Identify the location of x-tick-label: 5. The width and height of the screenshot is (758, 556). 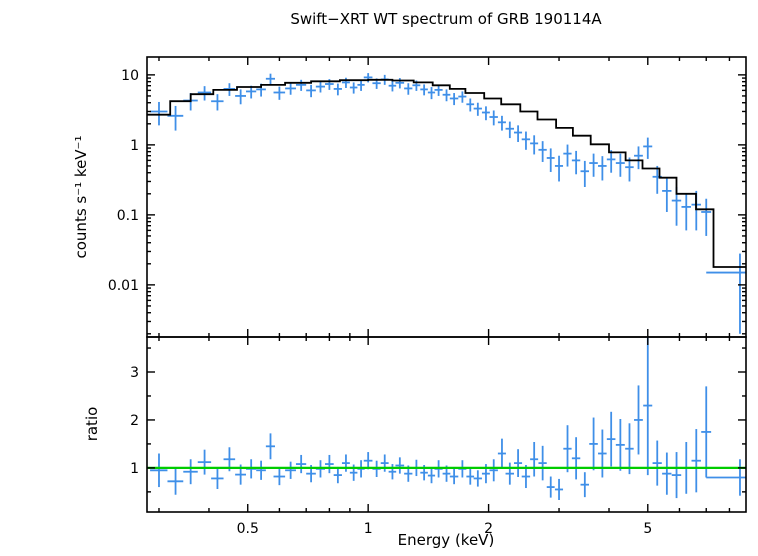
(647, 529).